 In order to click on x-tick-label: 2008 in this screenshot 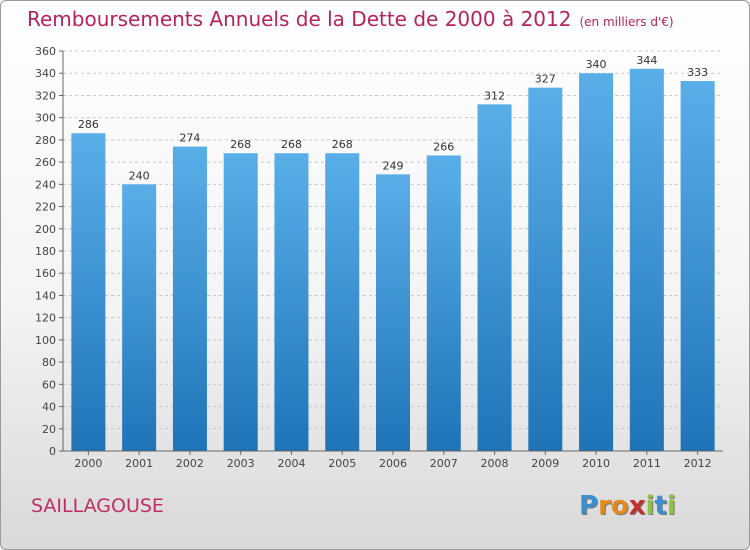, I will do `click(495, 463)`.